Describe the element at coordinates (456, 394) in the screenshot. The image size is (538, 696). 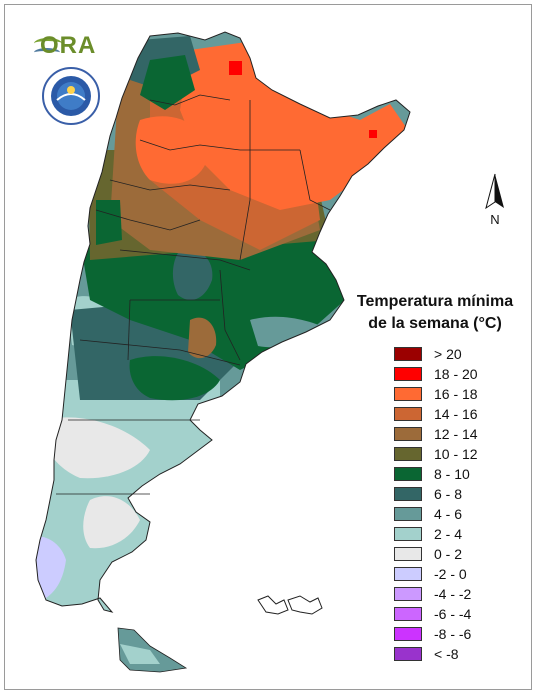
I see `legend-label: 16 - 18` at that location.